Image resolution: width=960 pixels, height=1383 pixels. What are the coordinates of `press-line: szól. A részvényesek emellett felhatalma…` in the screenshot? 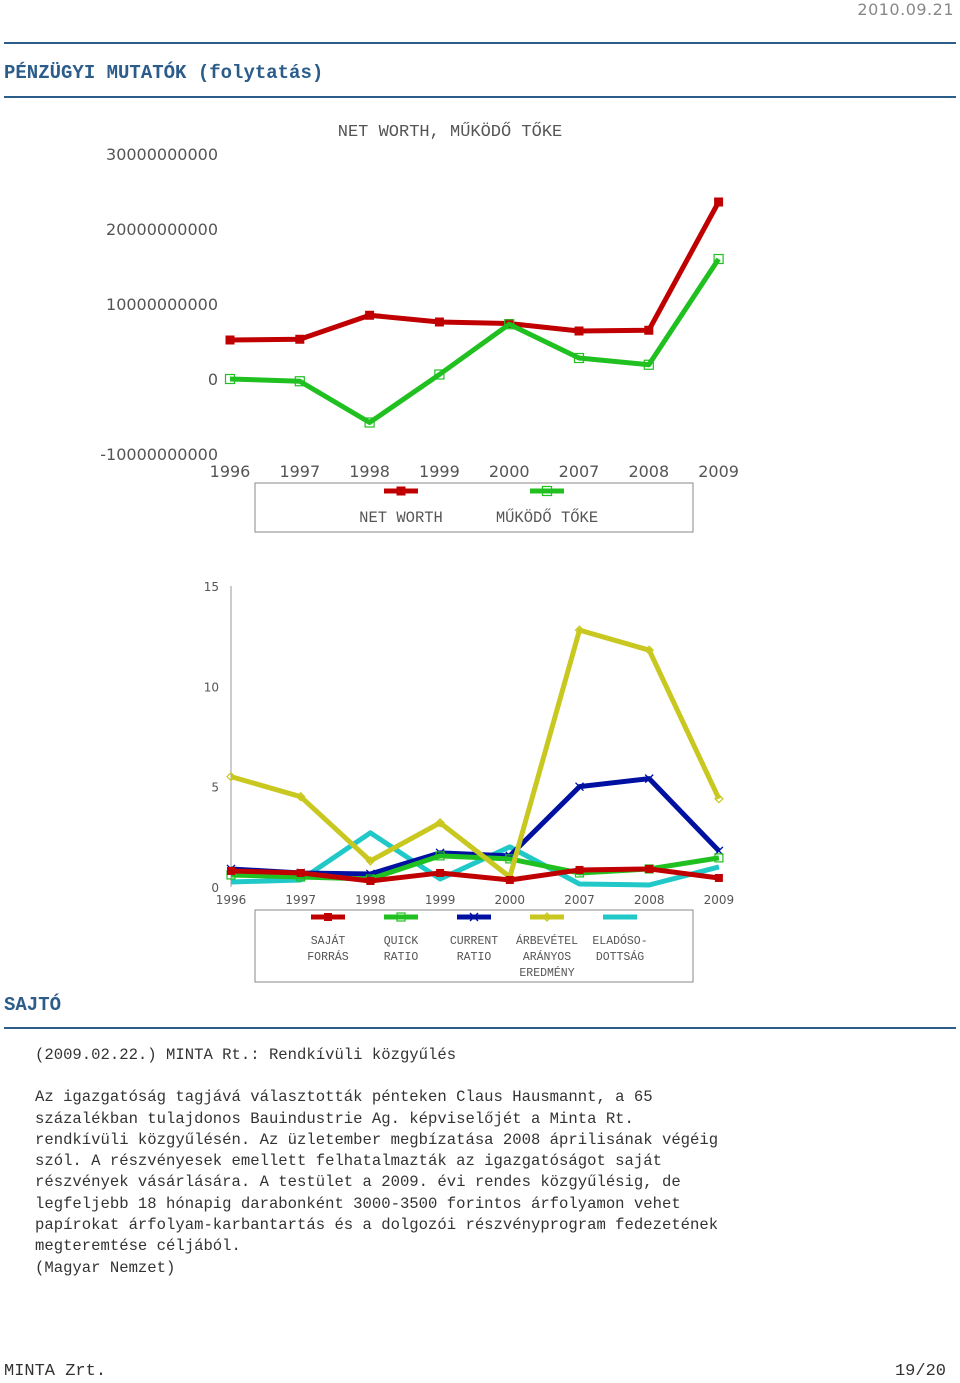 It's located at (348, 1161).